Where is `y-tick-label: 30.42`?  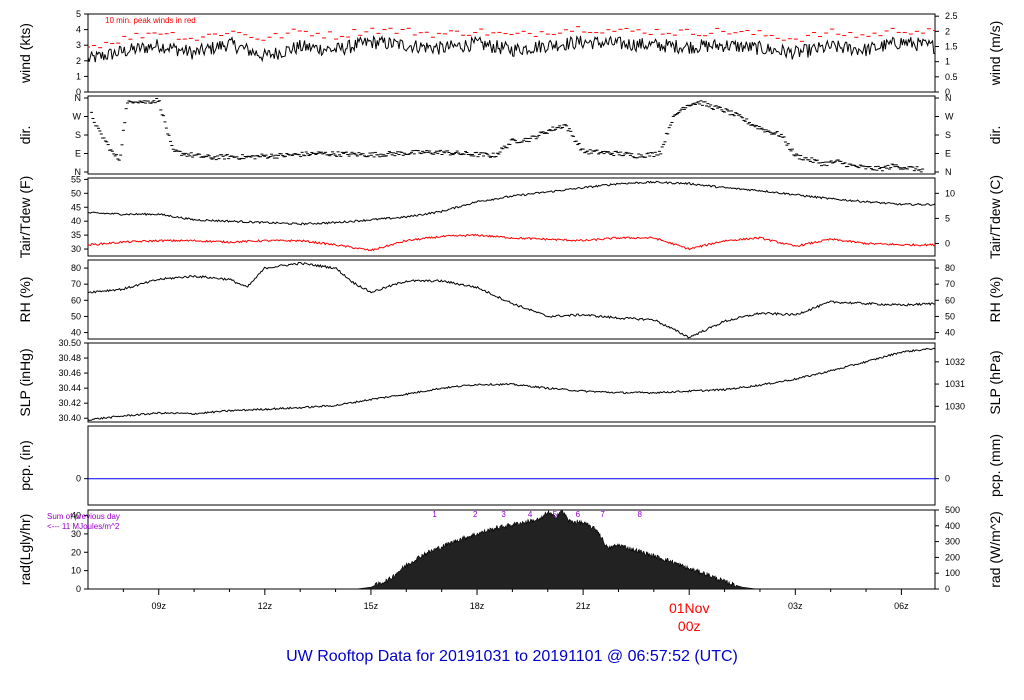
y-tick-label: 30.42 is located at coordinates (69, 403).